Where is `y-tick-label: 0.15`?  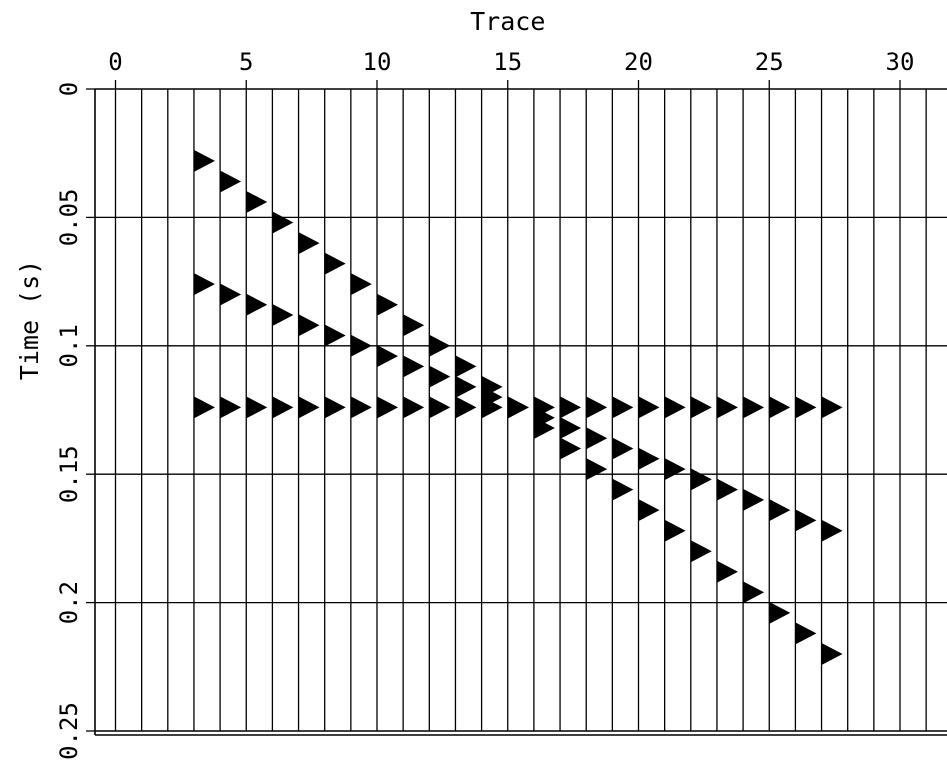
y-tick-label: 0.15 is located at coordinates (69, 474).